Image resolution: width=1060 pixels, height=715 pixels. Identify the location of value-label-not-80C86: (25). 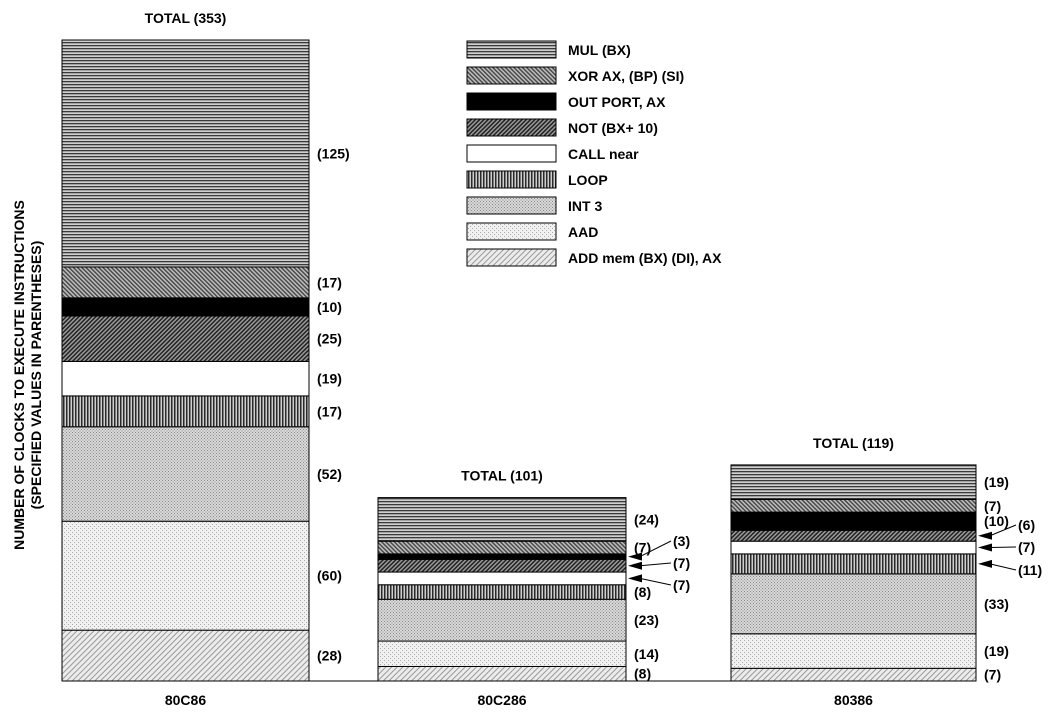
(329, 339).